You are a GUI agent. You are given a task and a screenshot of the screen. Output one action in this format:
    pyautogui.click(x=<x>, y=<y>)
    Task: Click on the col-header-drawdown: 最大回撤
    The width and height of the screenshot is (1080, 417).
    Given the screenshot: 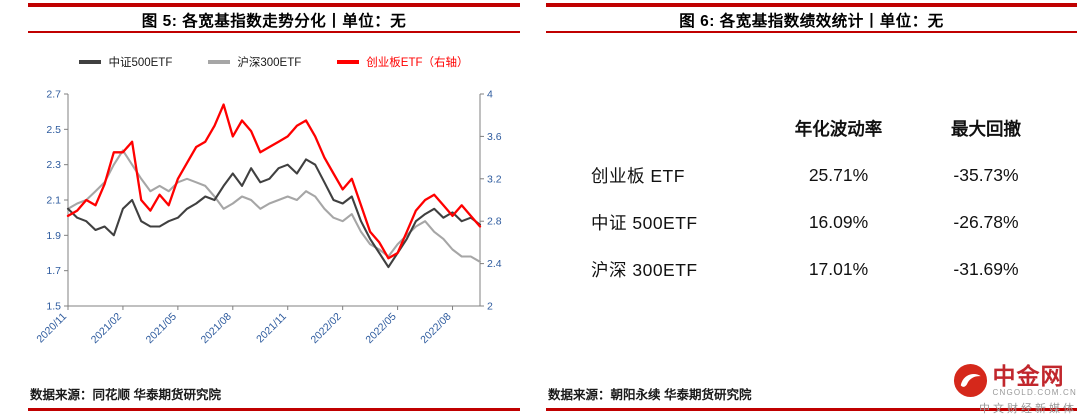 What is the action you would take?
    pyautogui.click(x=986, y=129)
    